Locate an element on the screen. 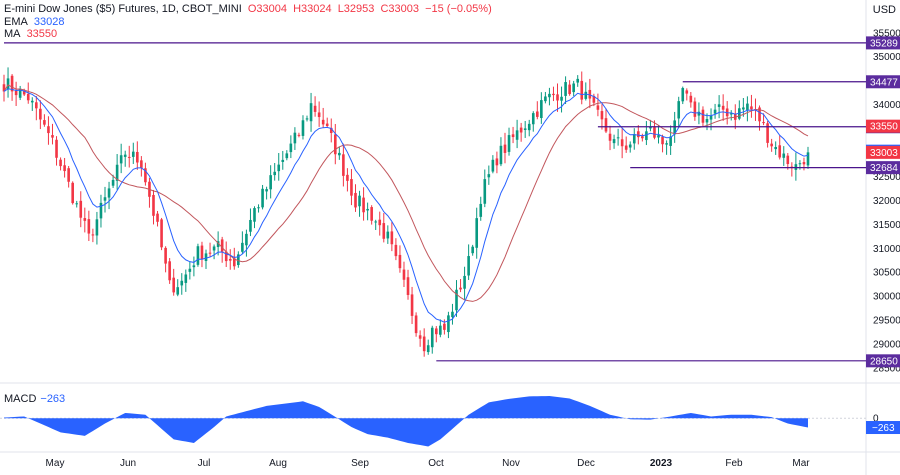 This screenshot has width=900, height=475. x-tick-label: Dec is located at coordinates (586, 463).